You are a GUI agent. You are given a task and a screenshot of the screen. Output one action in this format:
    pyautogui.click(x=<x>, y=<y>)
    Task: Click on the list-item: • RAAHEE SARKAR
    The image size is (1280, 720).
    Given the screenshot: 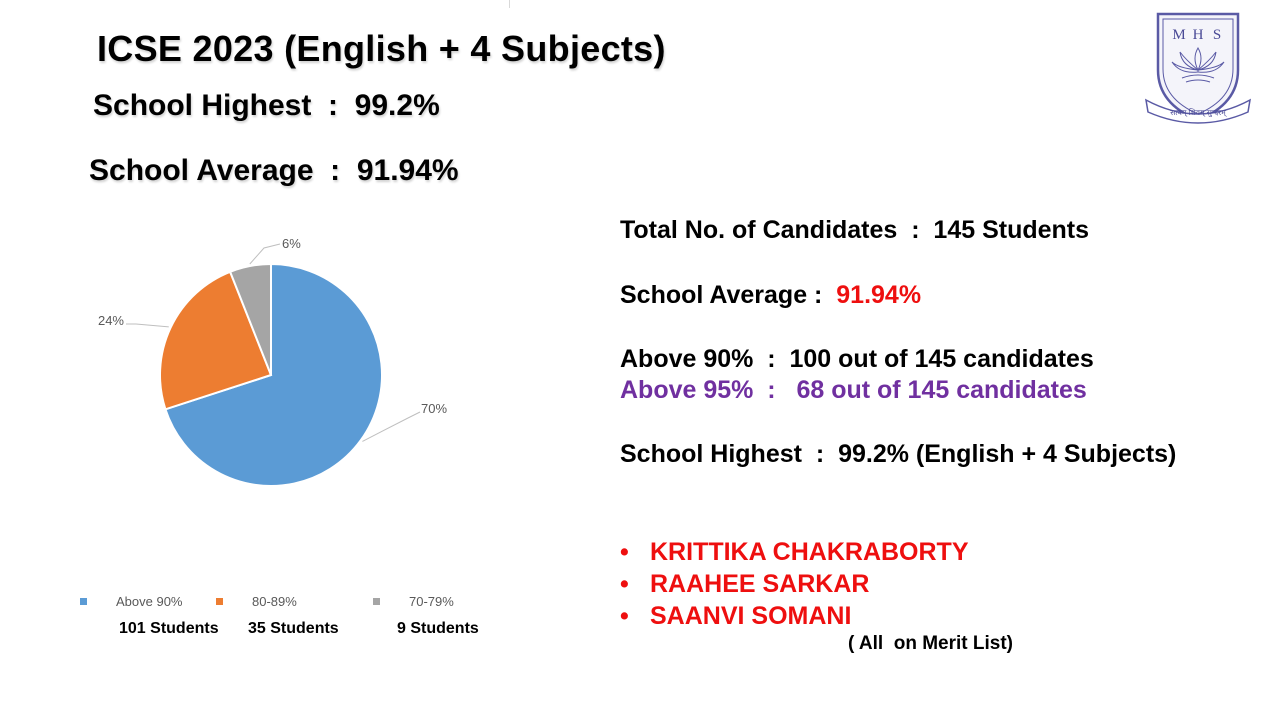 What is the action you would take?
    pyautogui.click(x=794, y=584)
    